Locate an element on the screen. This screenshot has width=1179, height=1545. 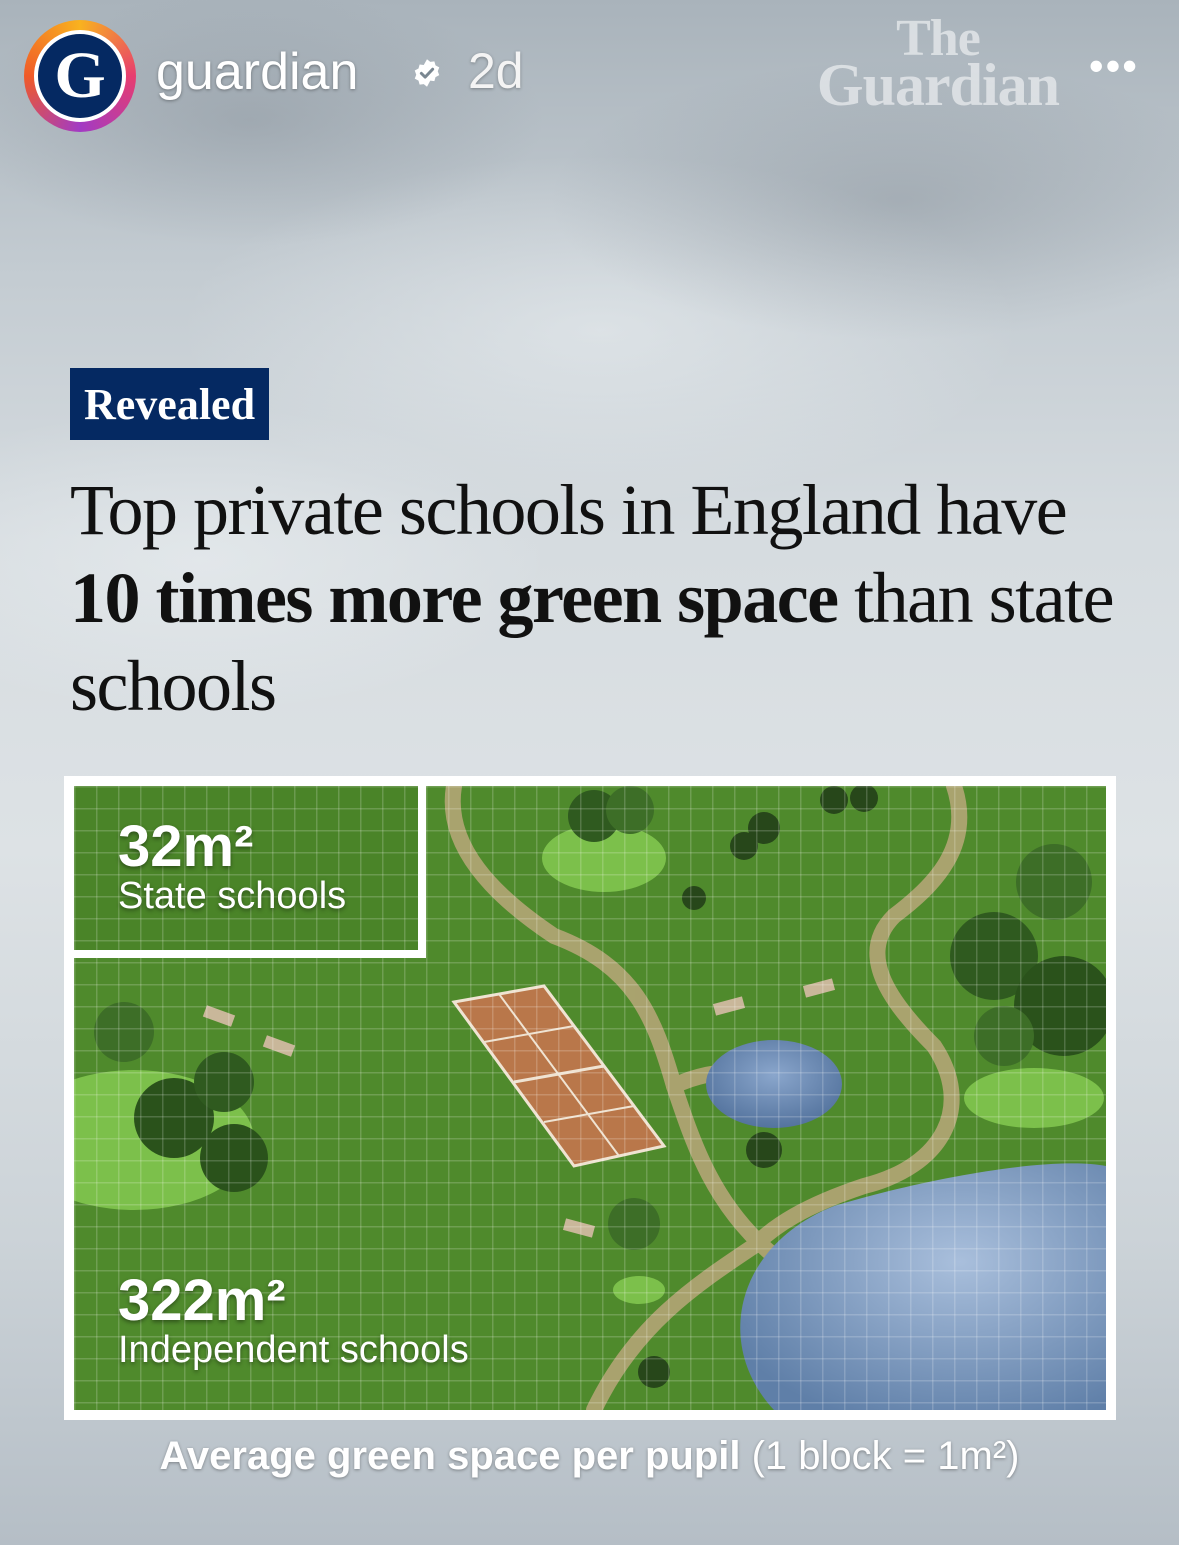
state-school-box: 32m² State schools is located at coordinates (250, 872).